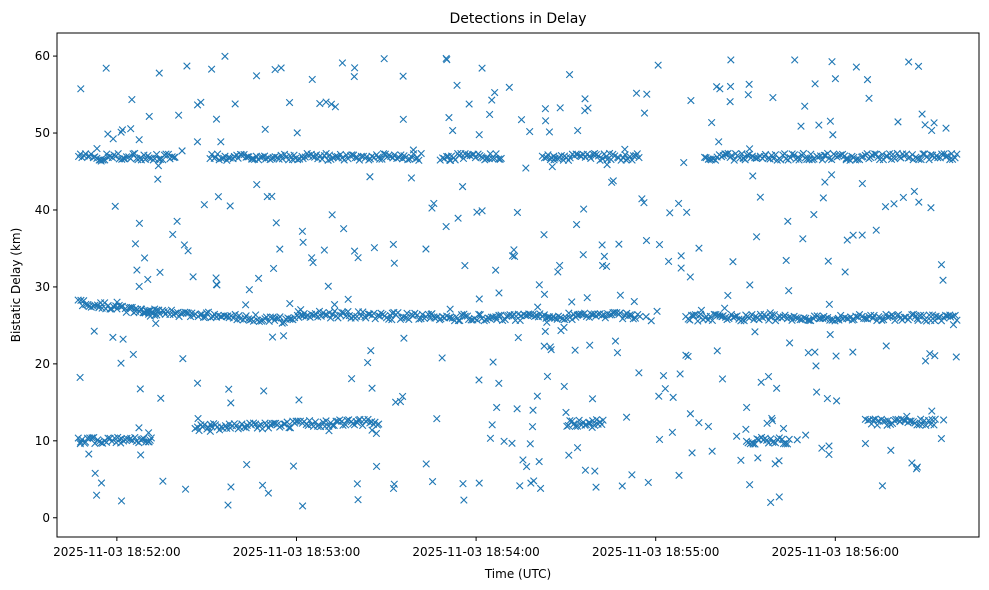 This screenshot has width=989, height=590. I want to click on y-tick-label: 20, so click(42, 364).